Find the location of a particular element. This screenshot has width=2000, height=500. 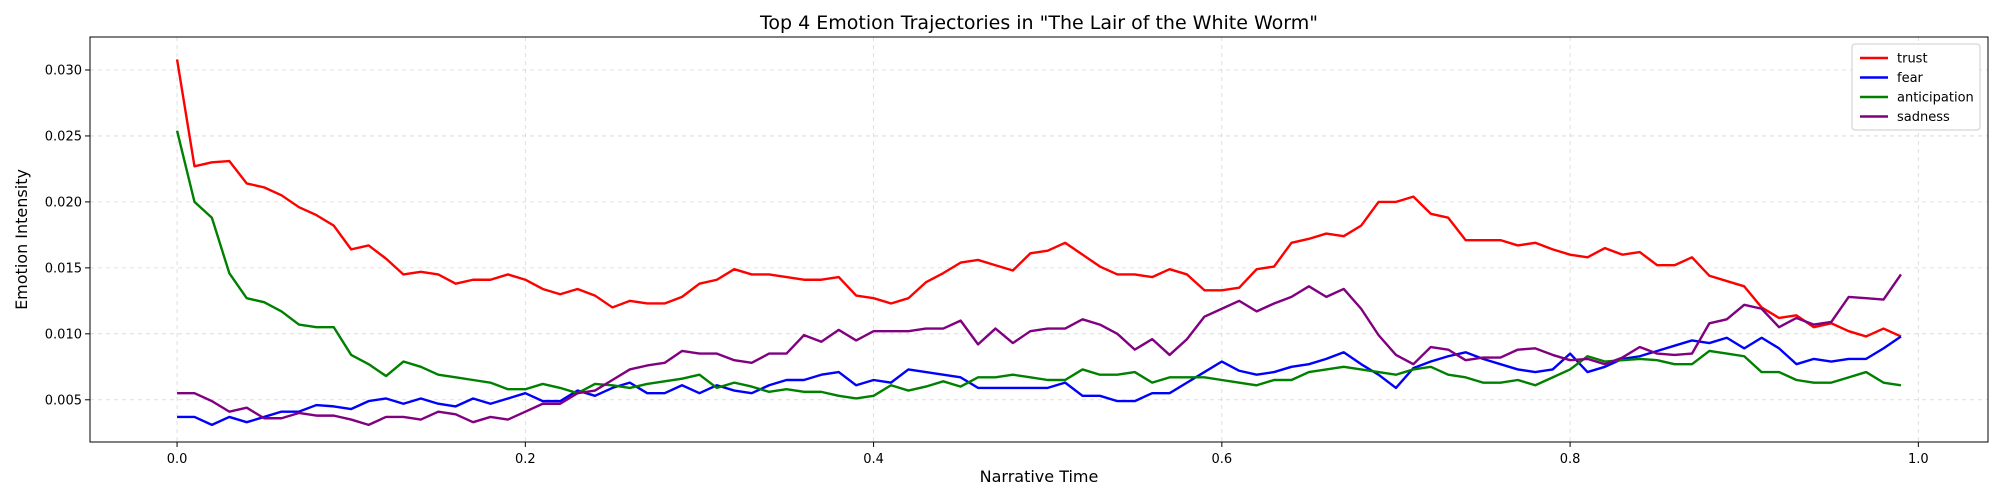

x-axis: 0.0 0.2 0.4 0.6 0.8 1.0 is located at coordinates (1048, 454).